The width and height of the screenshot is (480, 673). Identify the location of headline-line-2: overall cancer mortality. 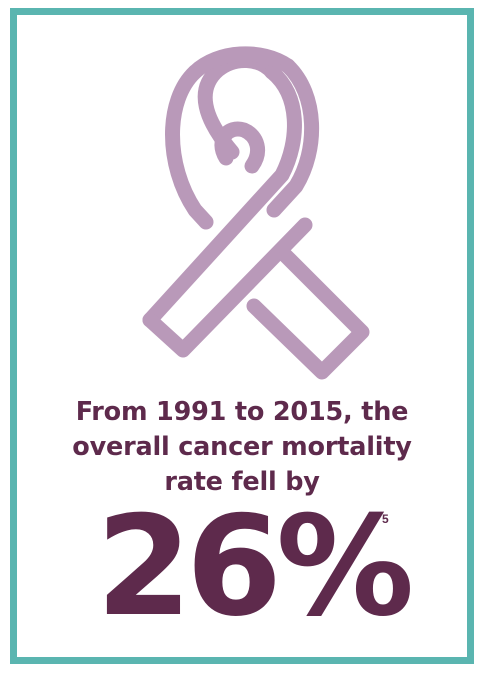
(242, 447).